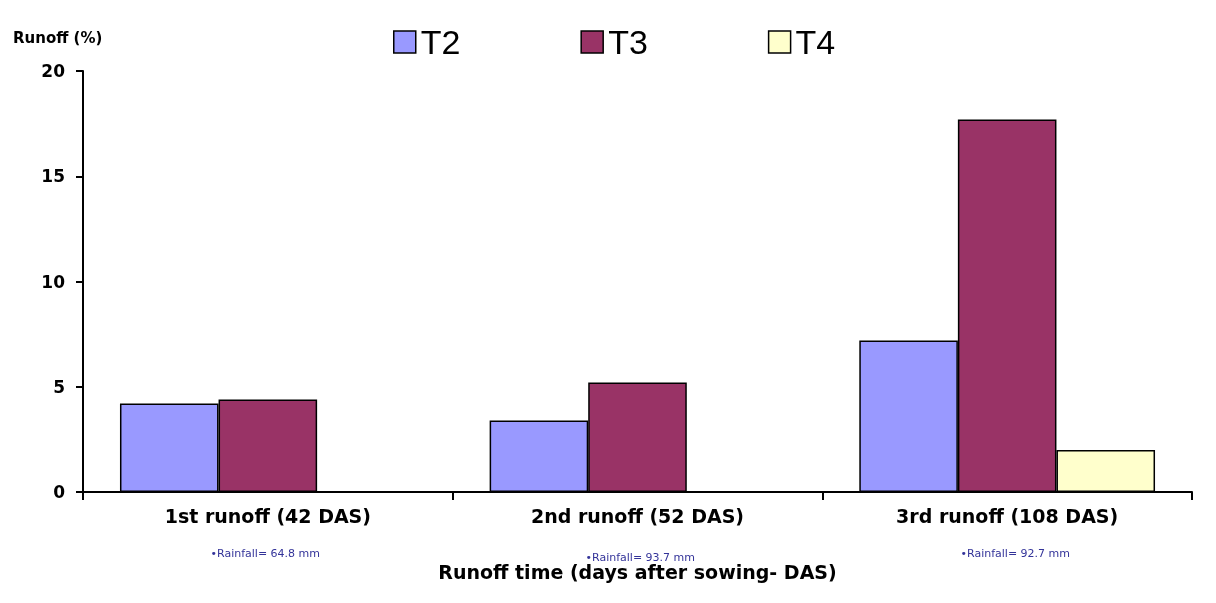 This screenshot has height=603, width=1216. I want to click on y-tick-label: 10, so click(53, 281).